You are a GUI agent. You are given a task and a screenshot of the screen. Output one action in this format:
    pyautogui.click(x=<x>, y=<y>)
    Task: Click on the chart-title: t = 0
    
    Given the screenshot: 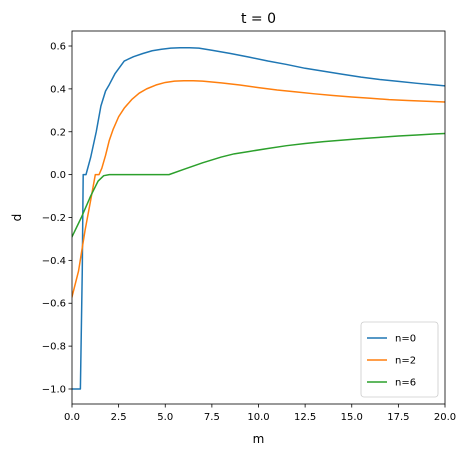 What is the action you would take?
    pyautogui.click(x=258, y=19)
    